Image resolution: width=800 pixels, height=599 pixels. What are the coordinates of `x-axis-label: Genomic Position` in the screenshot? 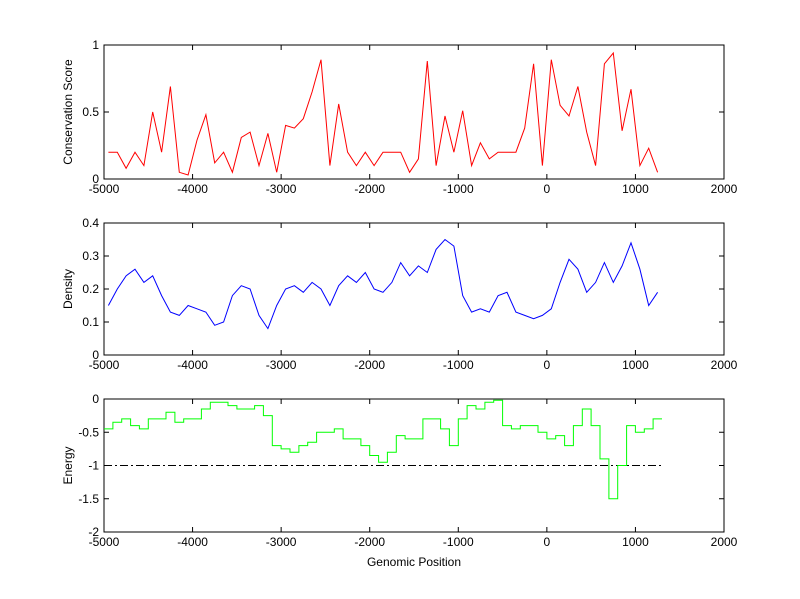 It's located at (414, 562).